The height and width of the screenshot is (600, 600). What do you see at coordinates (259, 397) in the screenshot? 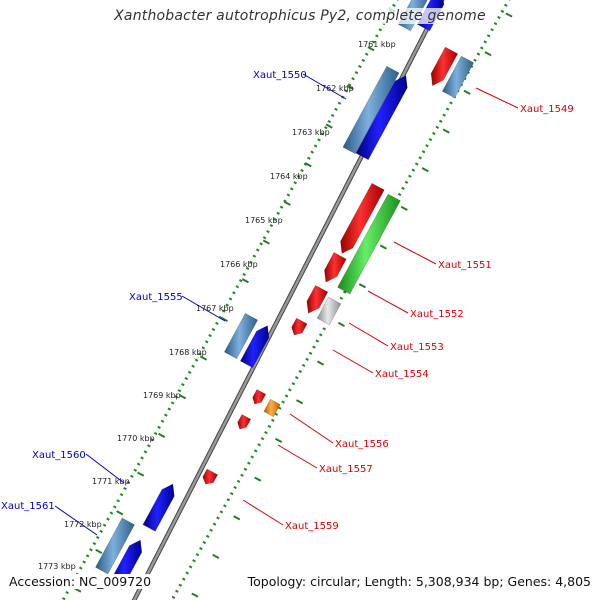
I see `gene-small` at bounding box center [259, 397].